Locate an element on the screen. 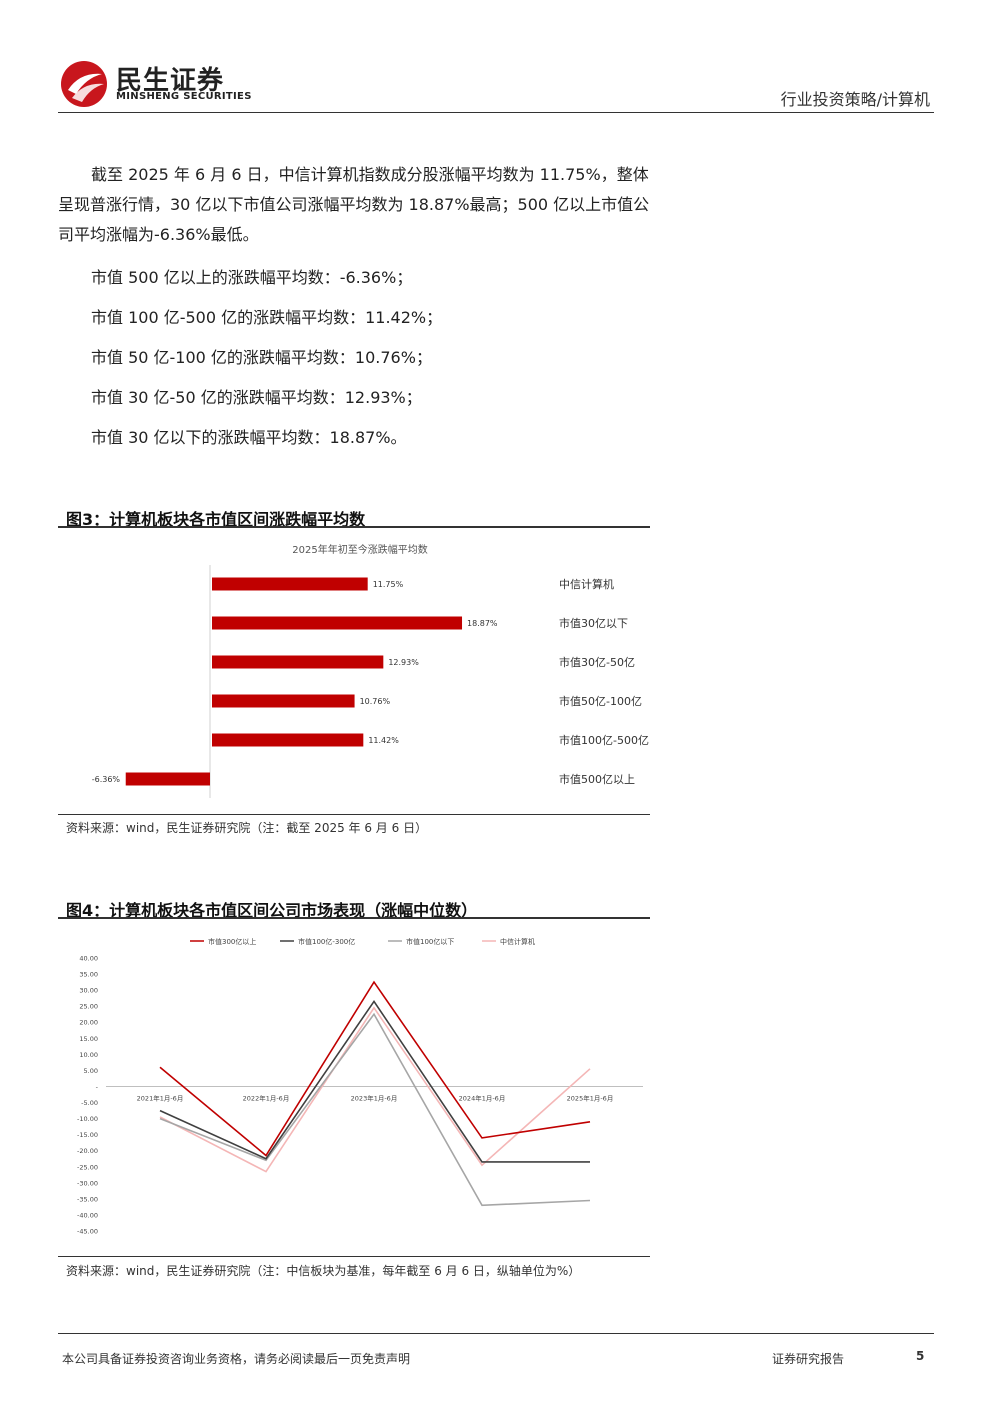  figure3-source: 资料来源：wind，民生证券研究院（注：截至 2025 年 6 月 6 日） is located at coordinates (247, 828).